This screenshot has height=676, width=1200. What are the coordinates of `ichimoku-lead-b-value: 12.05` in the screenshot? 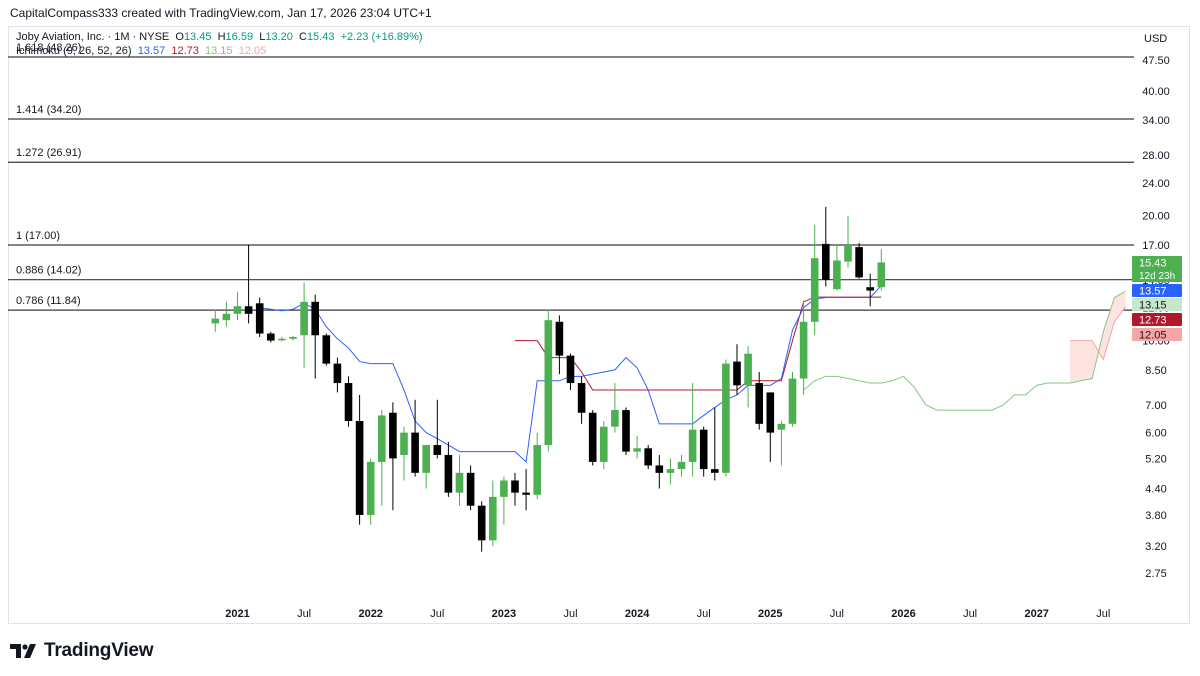 It's located at (252, 51).